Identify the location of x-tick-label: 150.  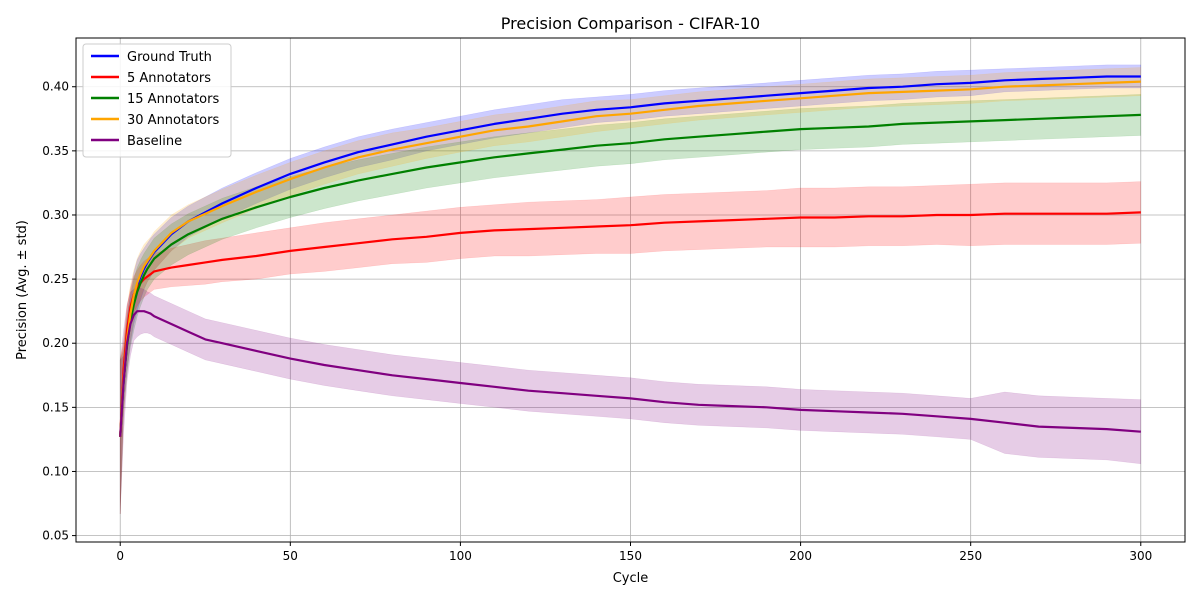
(630, 556).